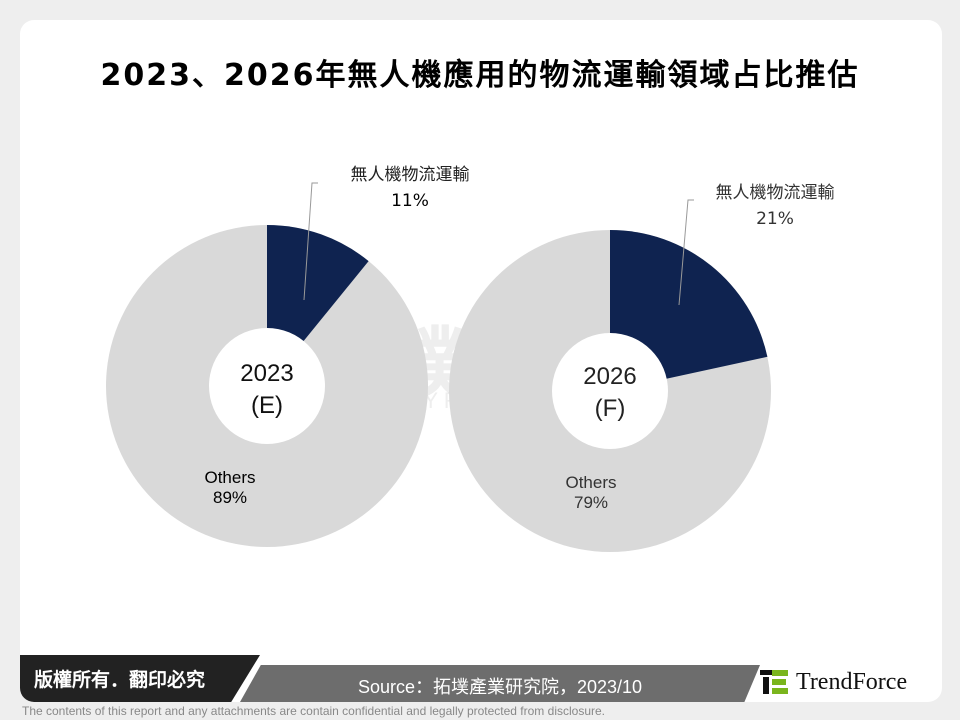  What do you see at coordinates (410, 201) in the screenshot?
I see `label-drone-pct-2023: 11%` at bounding box center [410, 201].